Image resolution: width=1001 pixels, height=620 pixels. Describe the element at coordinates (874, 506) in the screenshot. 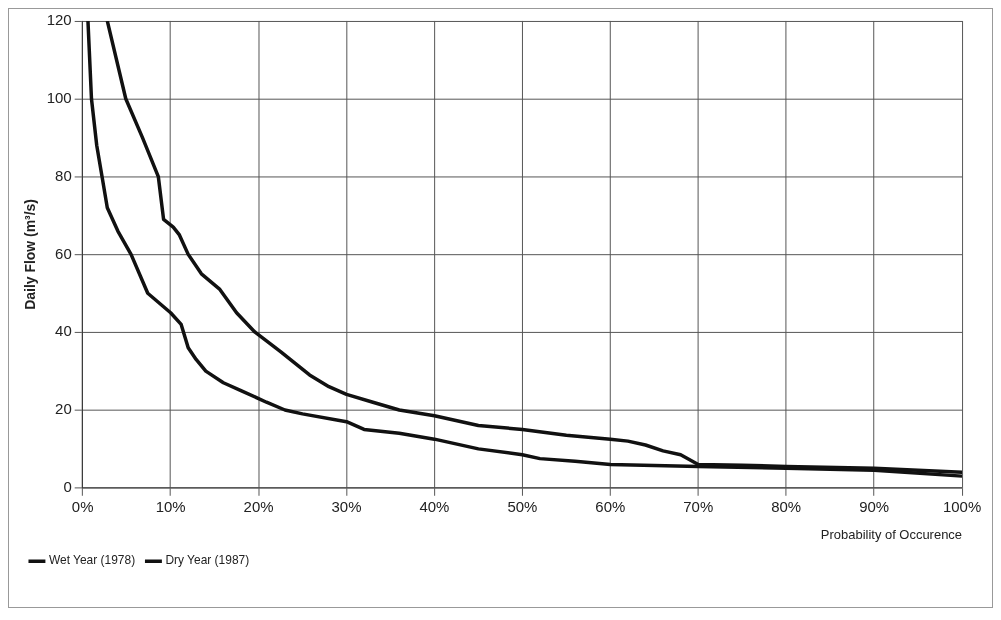

I see `x-tick-label: 90%` at that location.